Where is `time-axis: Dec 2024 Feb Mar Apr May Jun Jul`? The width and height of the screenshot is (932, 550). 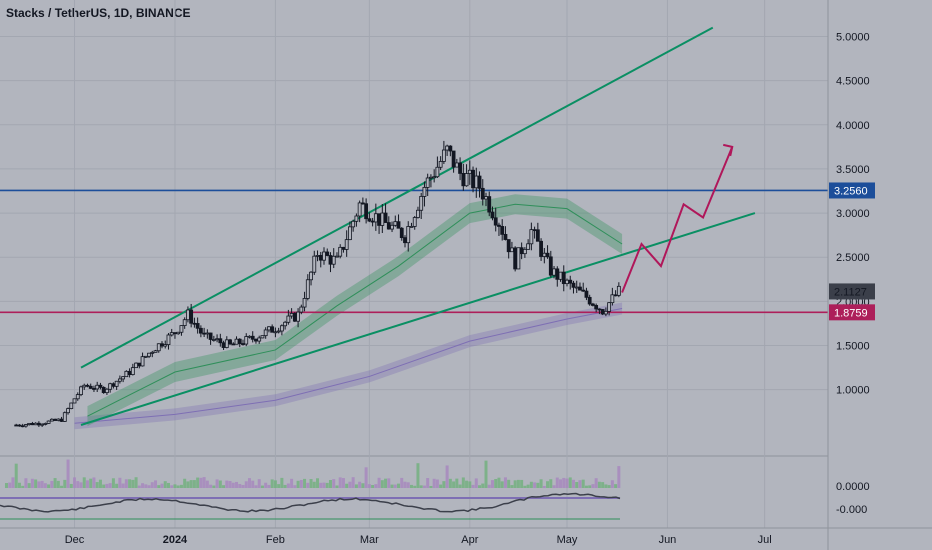
time-axis: Dec 2024 Feb Mar Apr May Jun Jul is located at coordinates (466, 536).